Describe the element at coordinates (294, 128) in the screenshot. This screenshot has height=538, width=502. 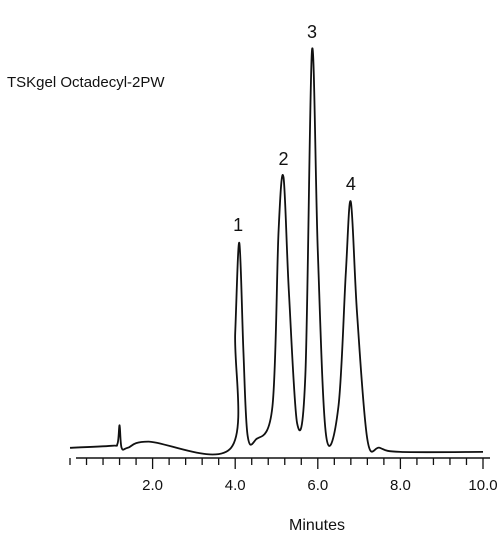
I see `peak-labels: 1 2 3 4` at that location.